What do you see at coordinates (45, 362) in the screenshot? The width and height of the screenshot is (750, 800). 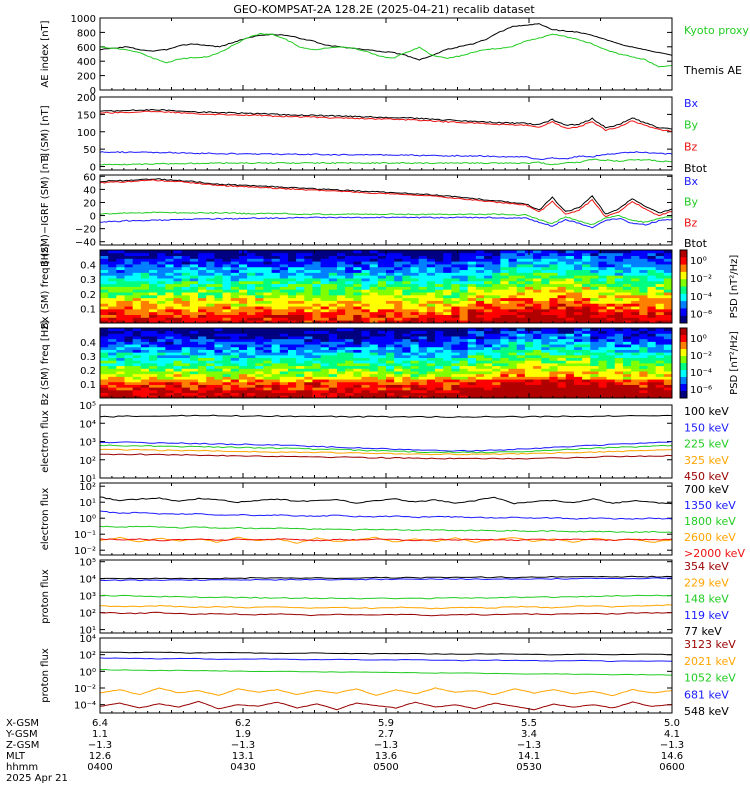 I see `y-axis-label: Bz (SM) freq [Hz]` at bounding box center [45, 362].